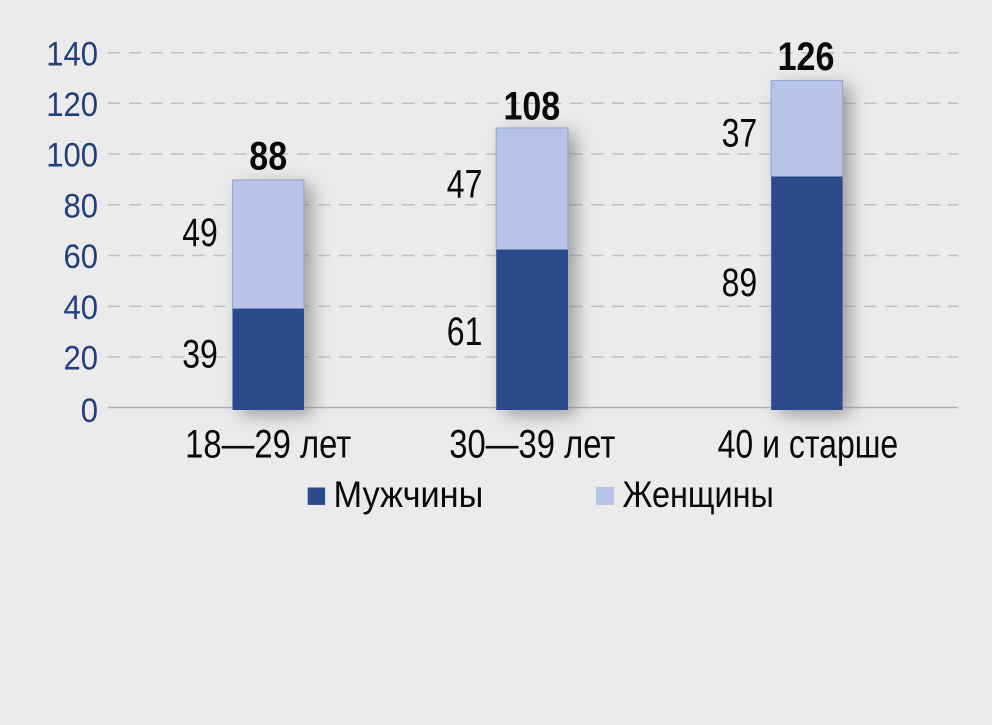  What do you see at coordinates (409, 493) in the screenshot?
I see `svg-text: Мужчины` at bounding box center [409, 493].